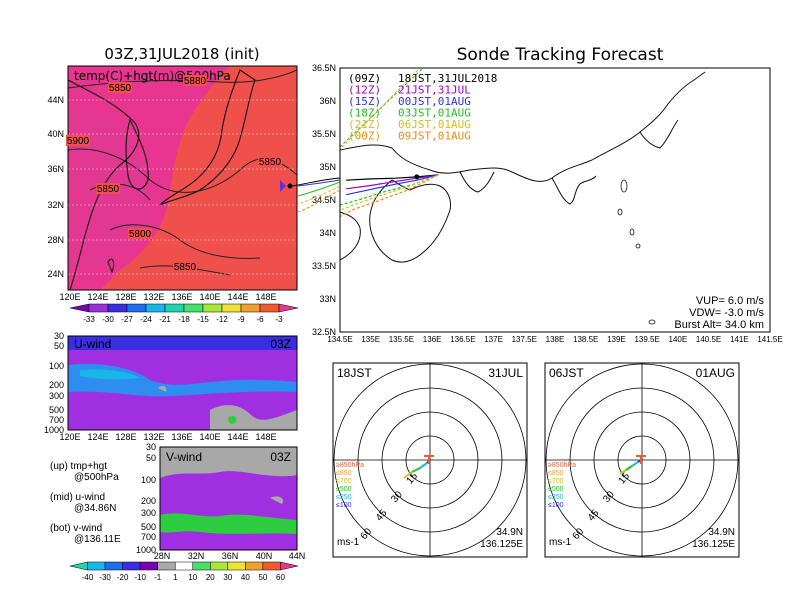  What do you see at coordinates (184, 319) in the screenshot?
I see `colorbar-label: -18` at bounding box center [184, 319].